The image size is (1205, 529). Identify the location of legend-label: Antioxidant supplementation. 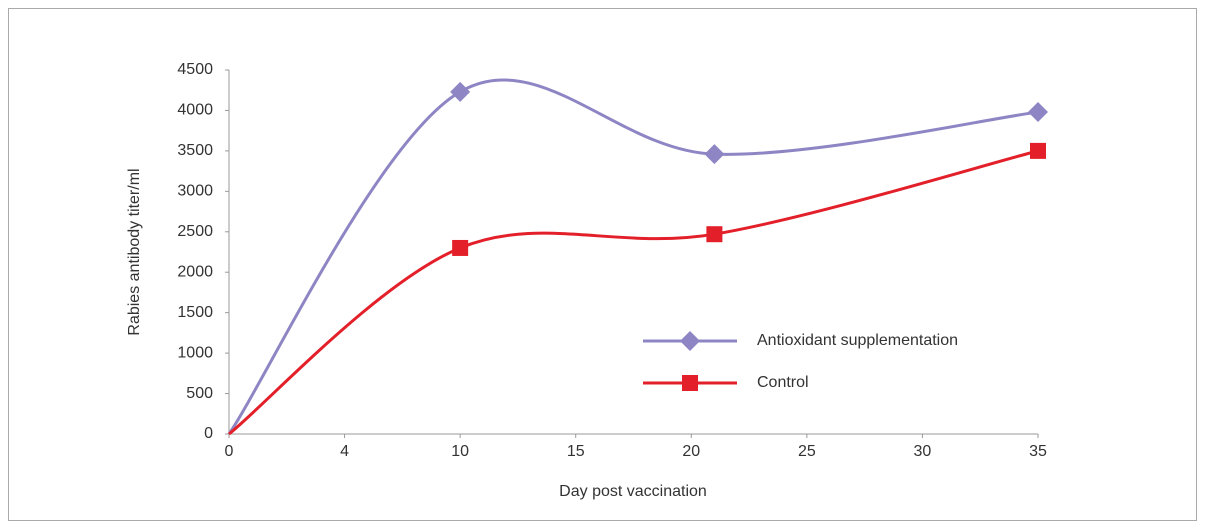
(857, 340).